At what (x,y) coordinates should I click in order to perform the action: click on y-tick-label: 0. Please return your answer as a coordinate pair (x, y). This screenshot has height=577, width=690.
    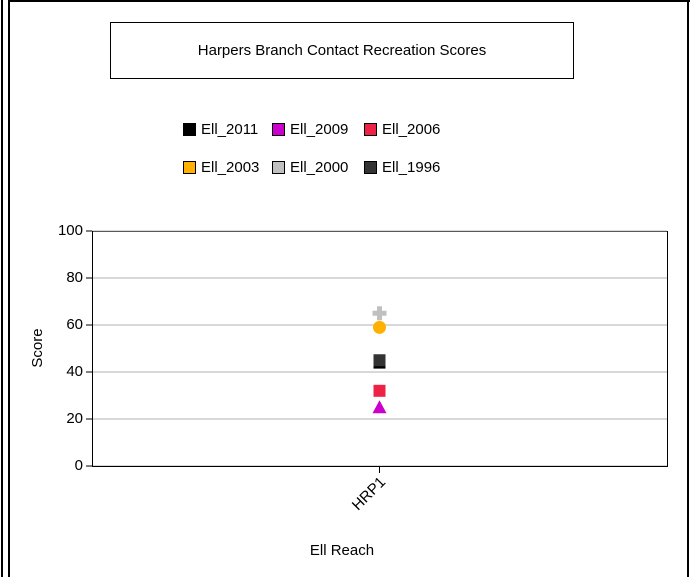
    Looking at the image, I should click on (79, 465).